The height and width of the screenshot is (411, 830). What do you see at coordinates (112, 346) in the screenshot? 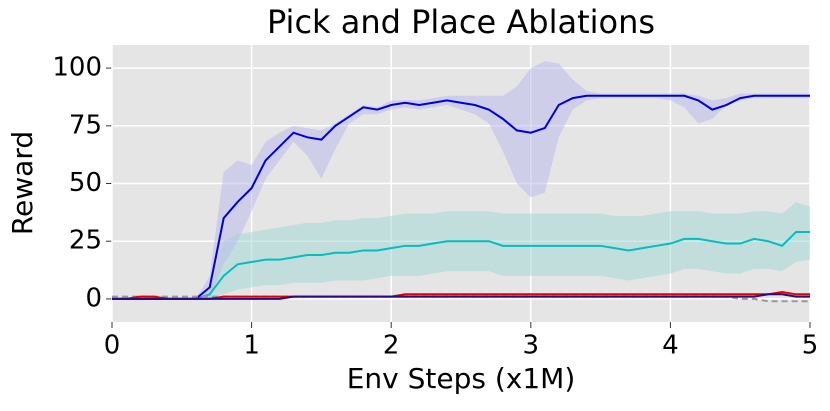
I see `x-tick-label: 0` at bounding box center [112, 346].